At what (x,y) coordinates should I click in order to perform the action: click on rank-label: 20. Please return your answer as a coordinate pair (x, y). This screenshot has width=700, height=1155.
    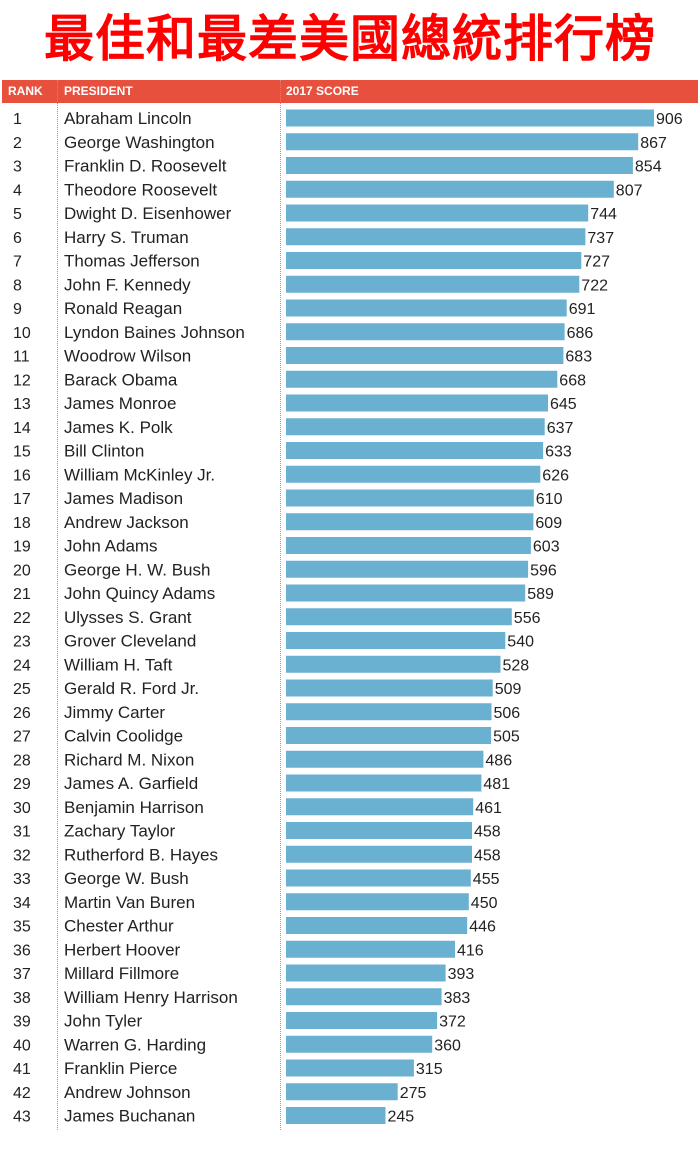
    Looking at the image, I should click on (22, 570).